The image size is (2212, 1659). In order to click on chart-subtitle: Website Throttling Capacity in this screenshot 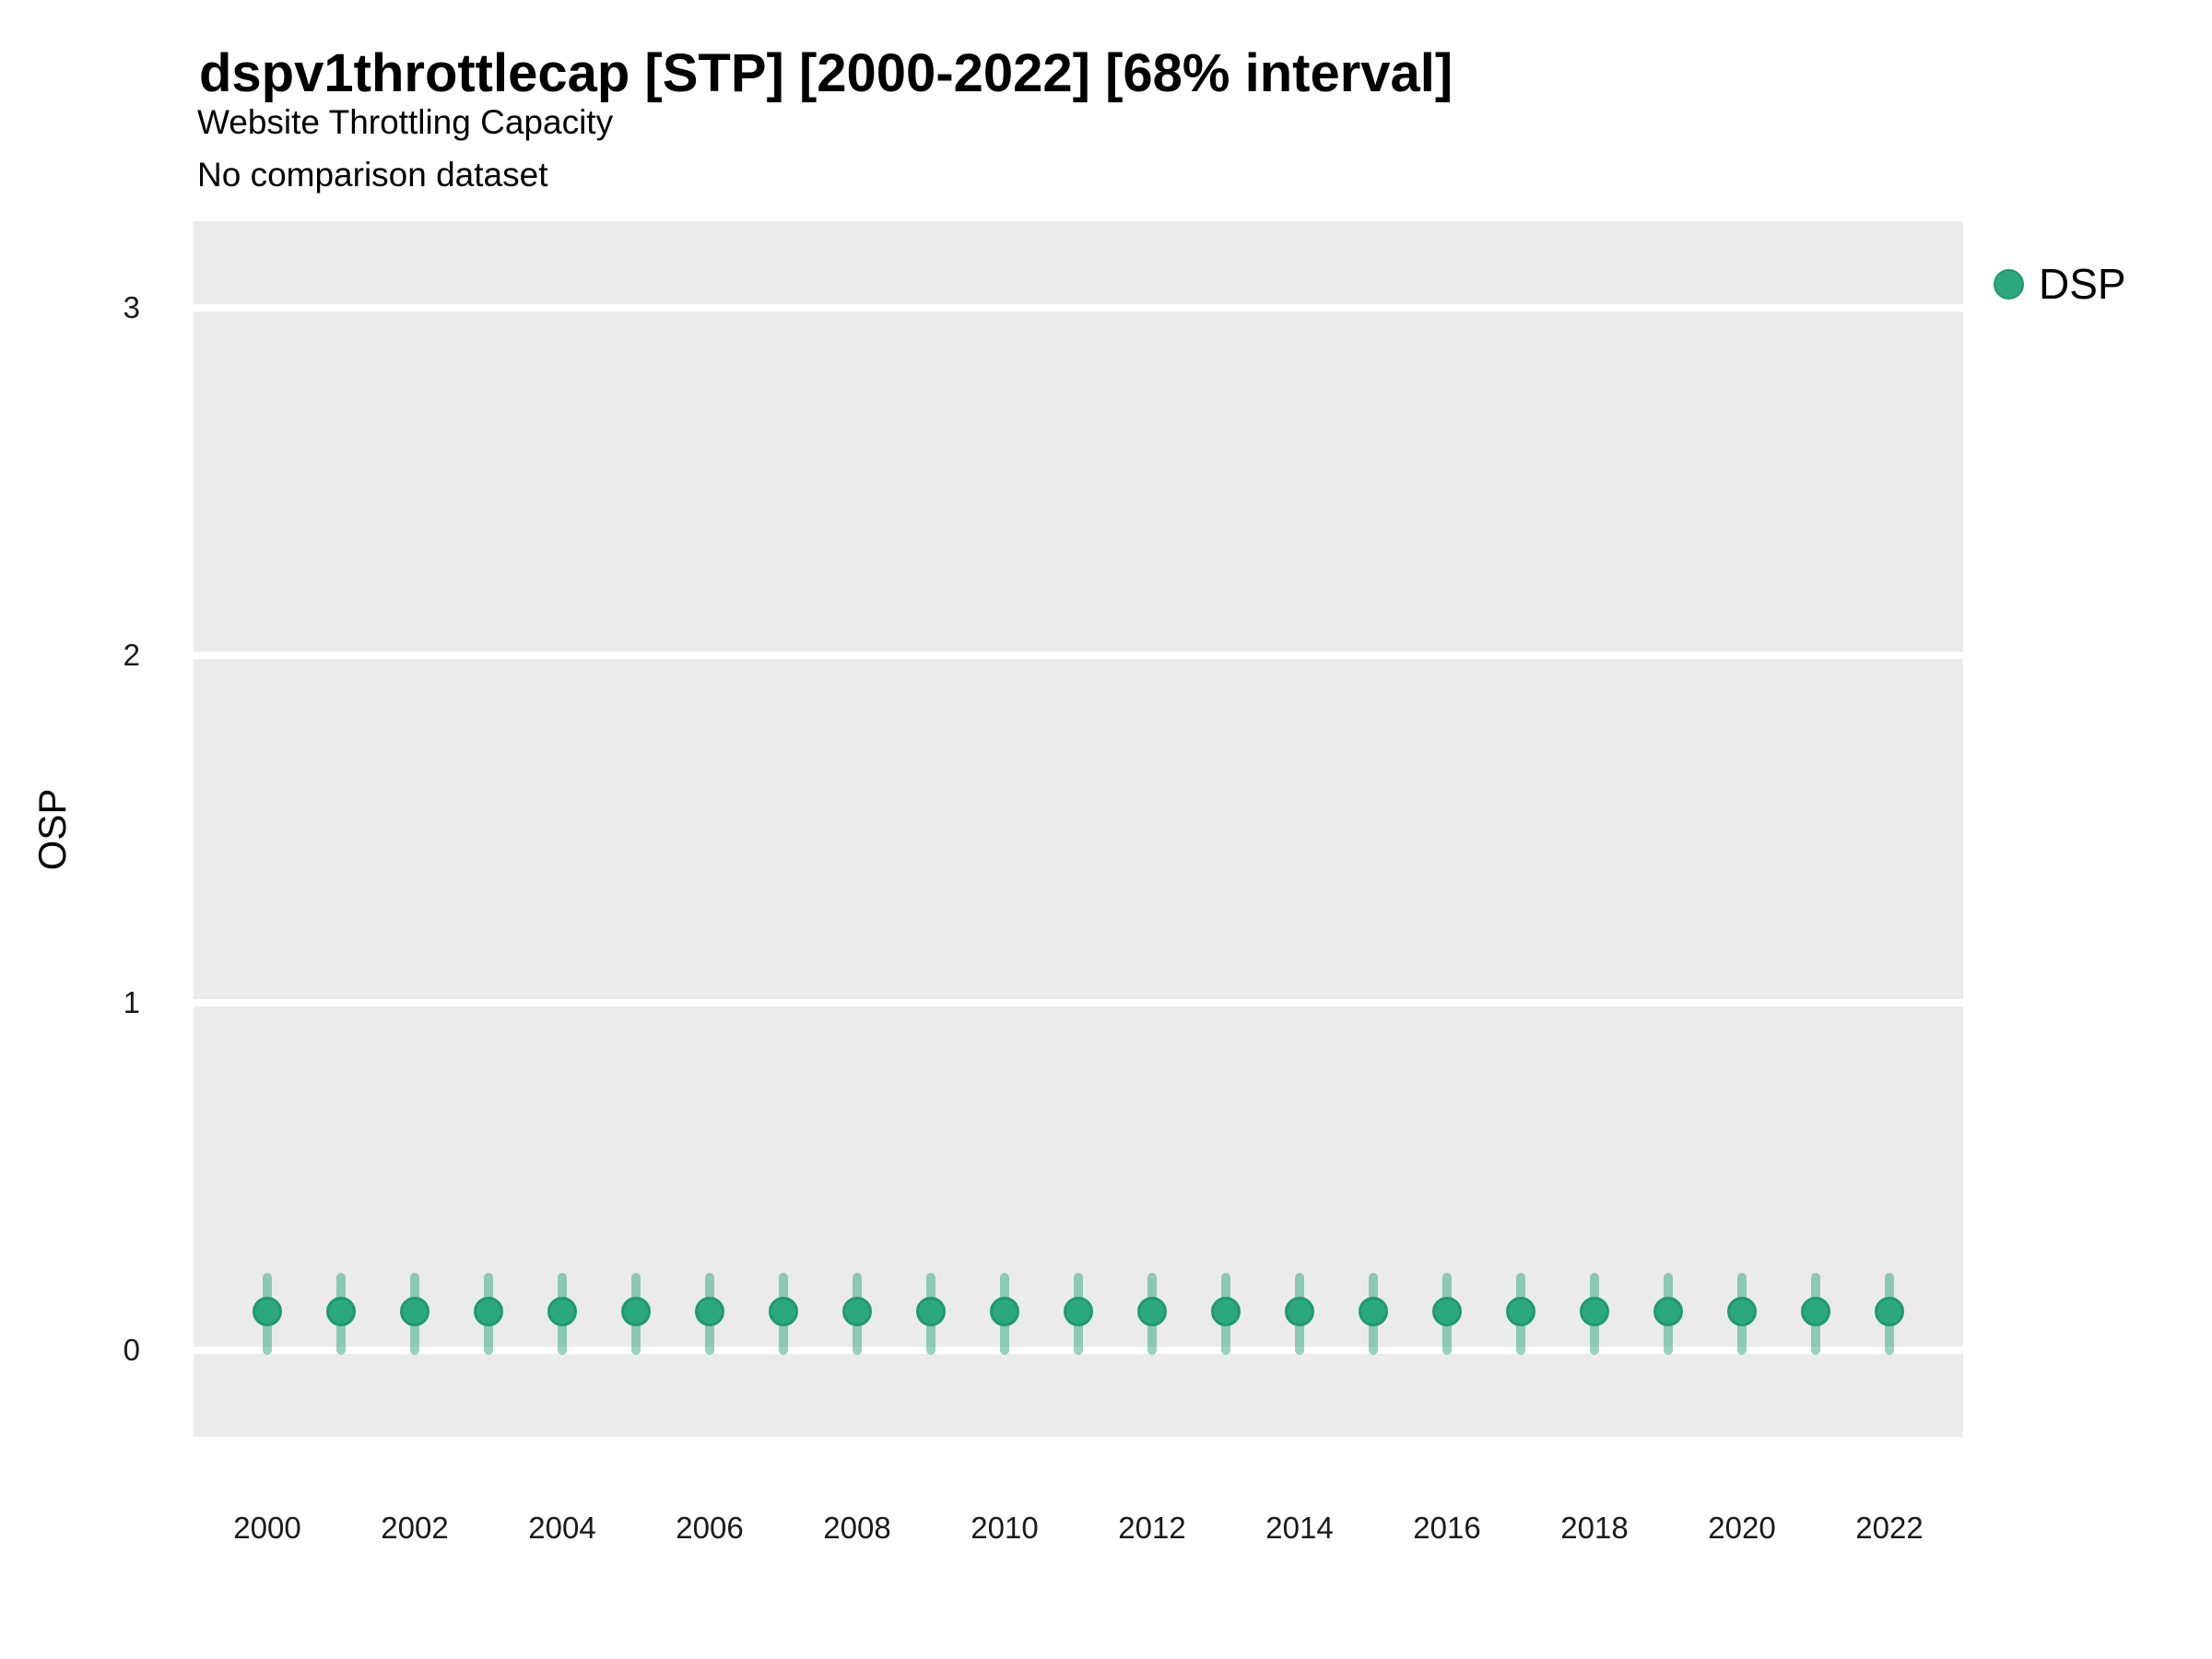, I will do `click(405, 122)`.